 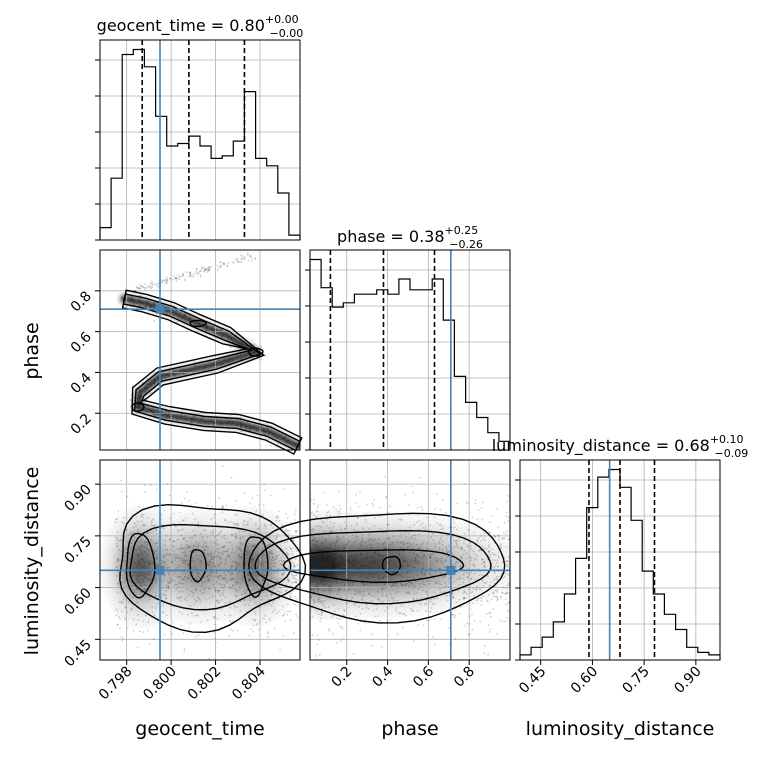 What do you see at coordinates (210, 567) in the screenshot?
I see `contour-line` at bounding box center [210, 567].